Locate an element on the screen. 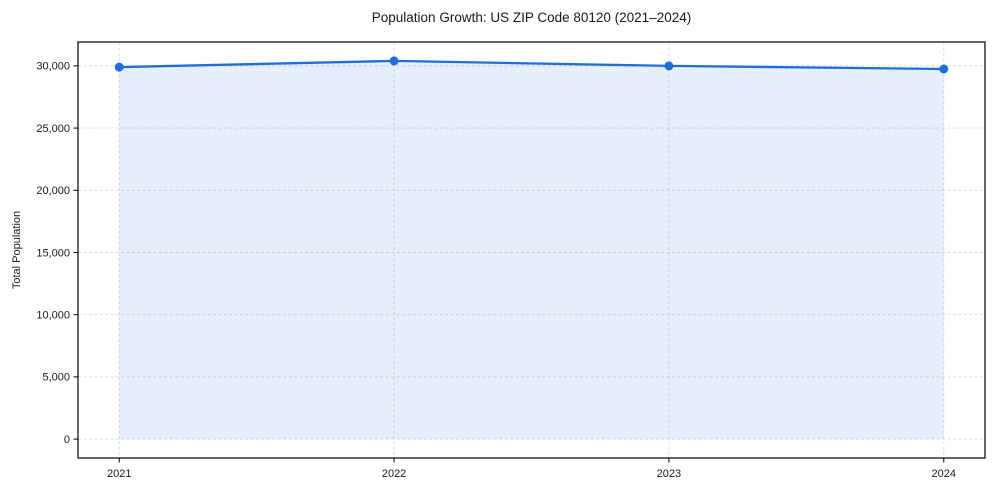  x-tick-label: 2022 is located at coordinates (394, 474).